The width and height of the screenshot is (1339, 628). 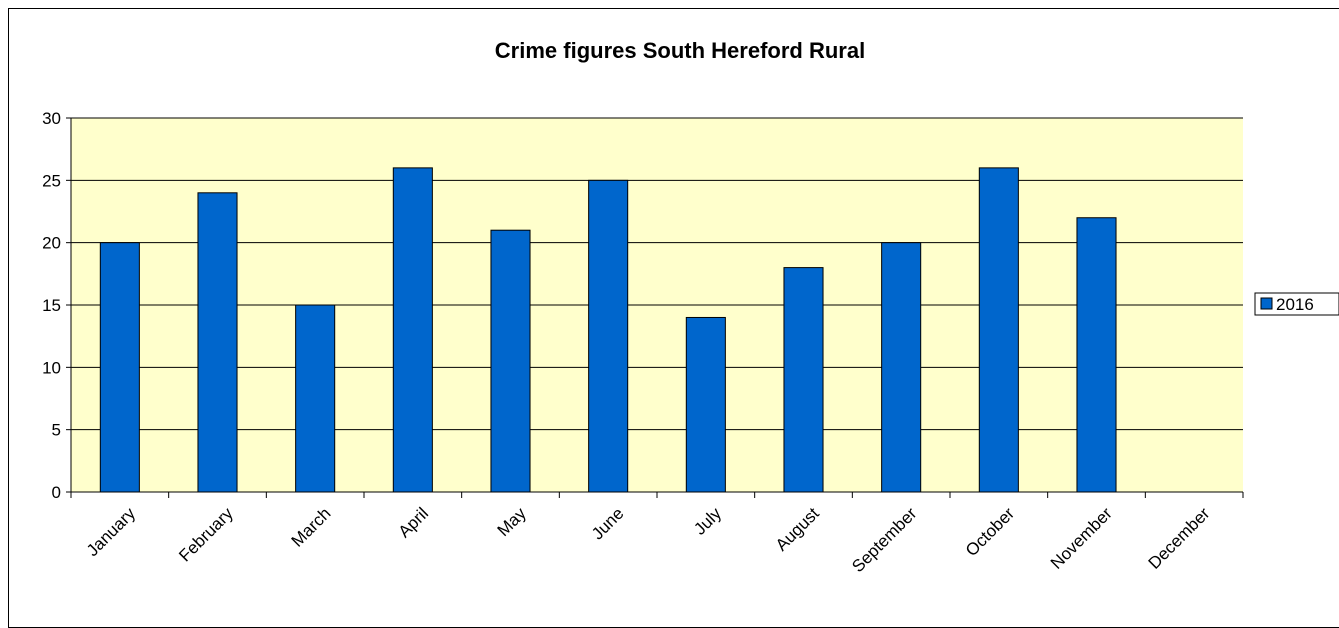 I want to click on bar-april, so click(x=412, y=330).